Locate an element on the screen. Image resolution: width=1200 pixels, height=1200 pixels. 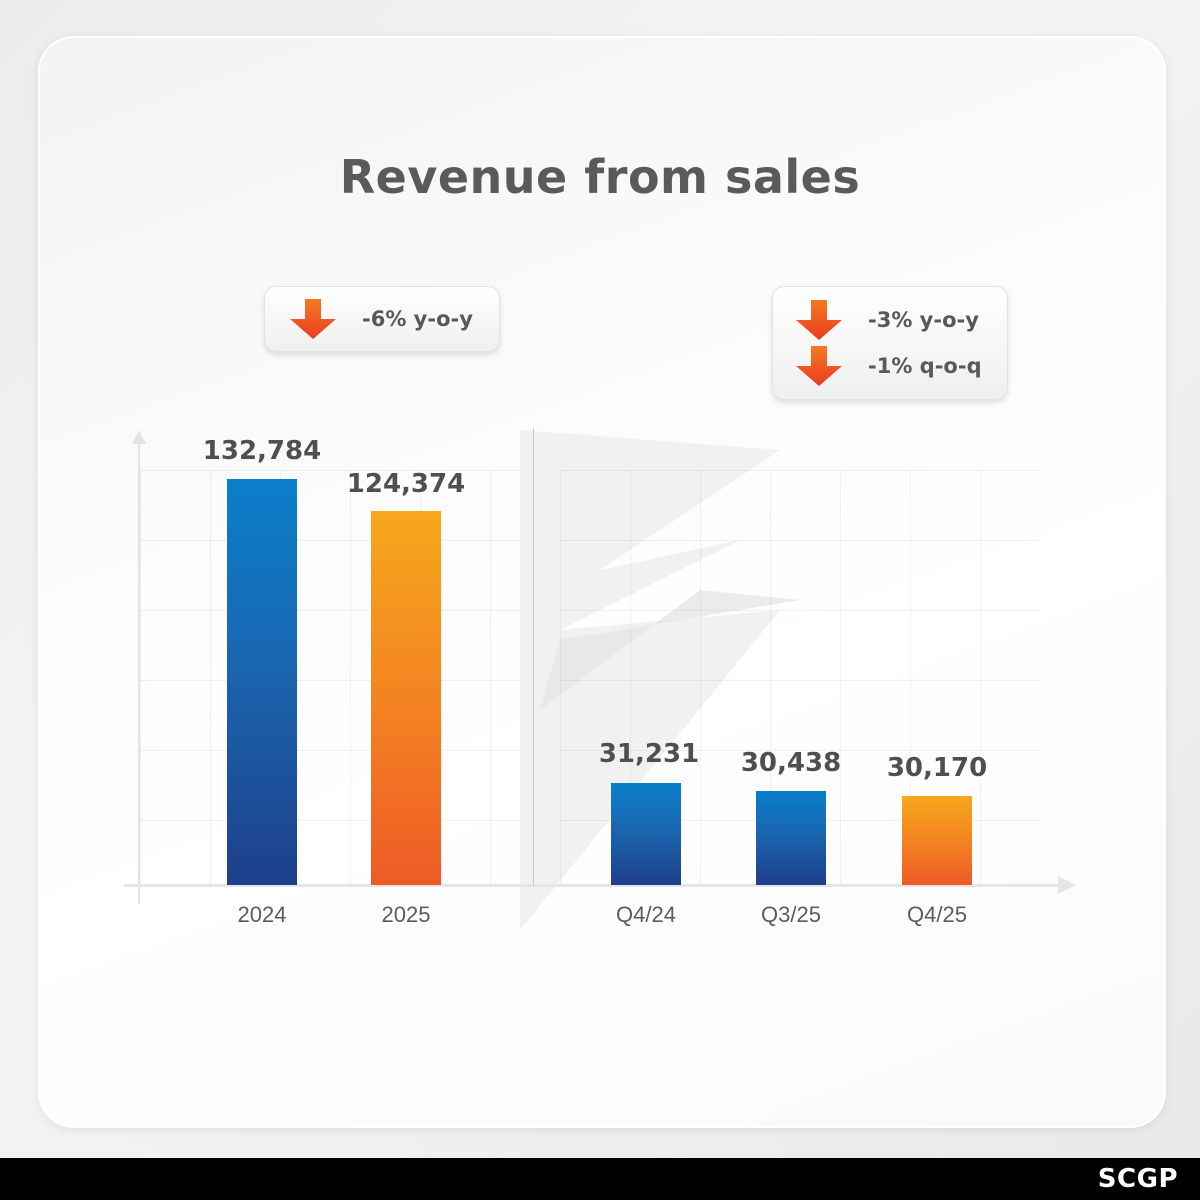
category-label-q4-24: Q4/24 is located at coordinates (646, 914).